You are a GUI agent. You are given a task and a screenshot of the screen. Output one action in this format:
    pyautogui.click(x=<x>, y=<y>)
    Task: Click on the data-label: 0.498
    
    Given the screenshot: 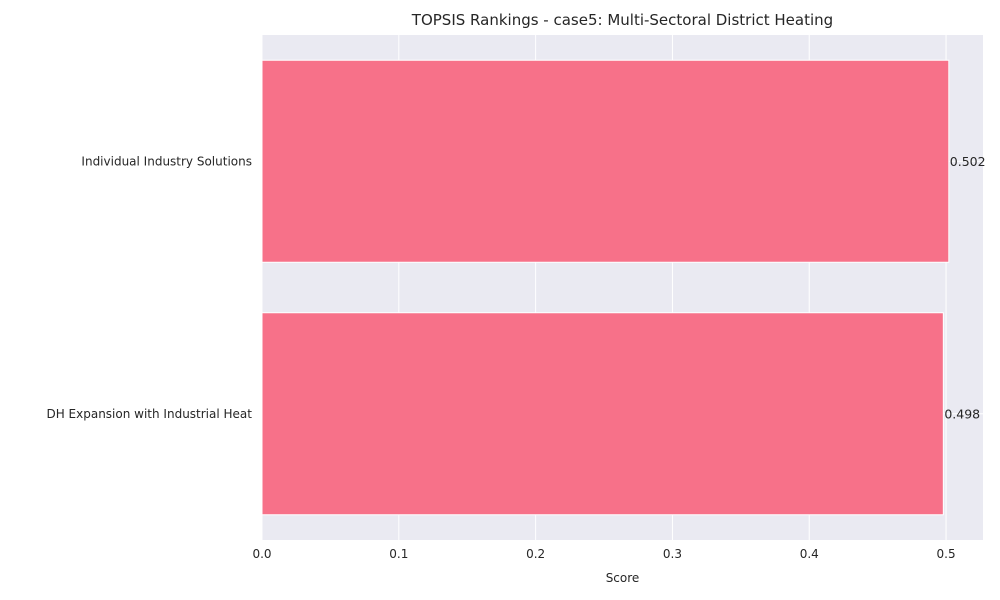 What is the action you would take?
    pyautogui.click(x=962, y=413)
    